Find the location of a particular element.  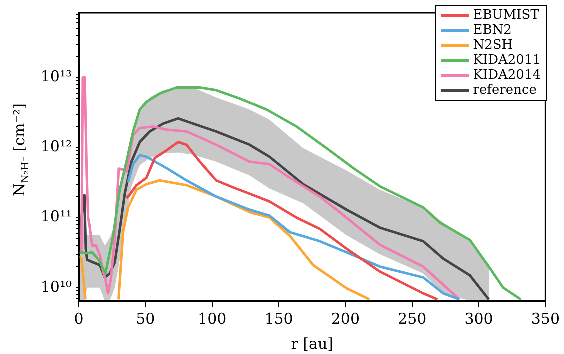

y-tick-label: 10¹⁰ is located at coordinates (56, 287).